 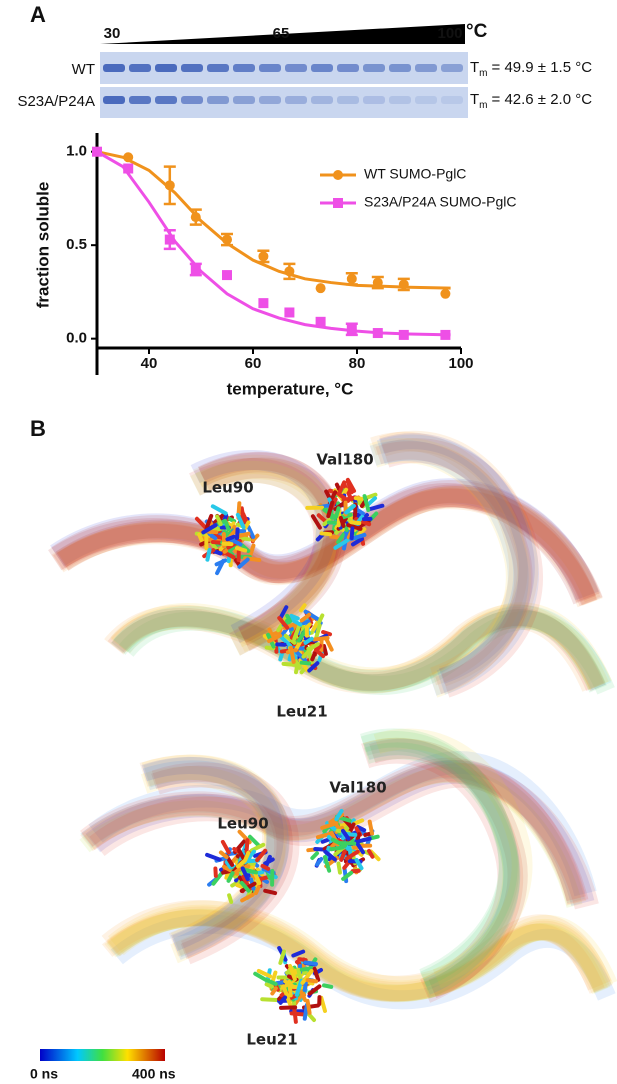 What do you see at coordinates (415, 174) in the screenshot?
I see `legend-label: WT SUMO-PglC` at bounding box center [415, 174].